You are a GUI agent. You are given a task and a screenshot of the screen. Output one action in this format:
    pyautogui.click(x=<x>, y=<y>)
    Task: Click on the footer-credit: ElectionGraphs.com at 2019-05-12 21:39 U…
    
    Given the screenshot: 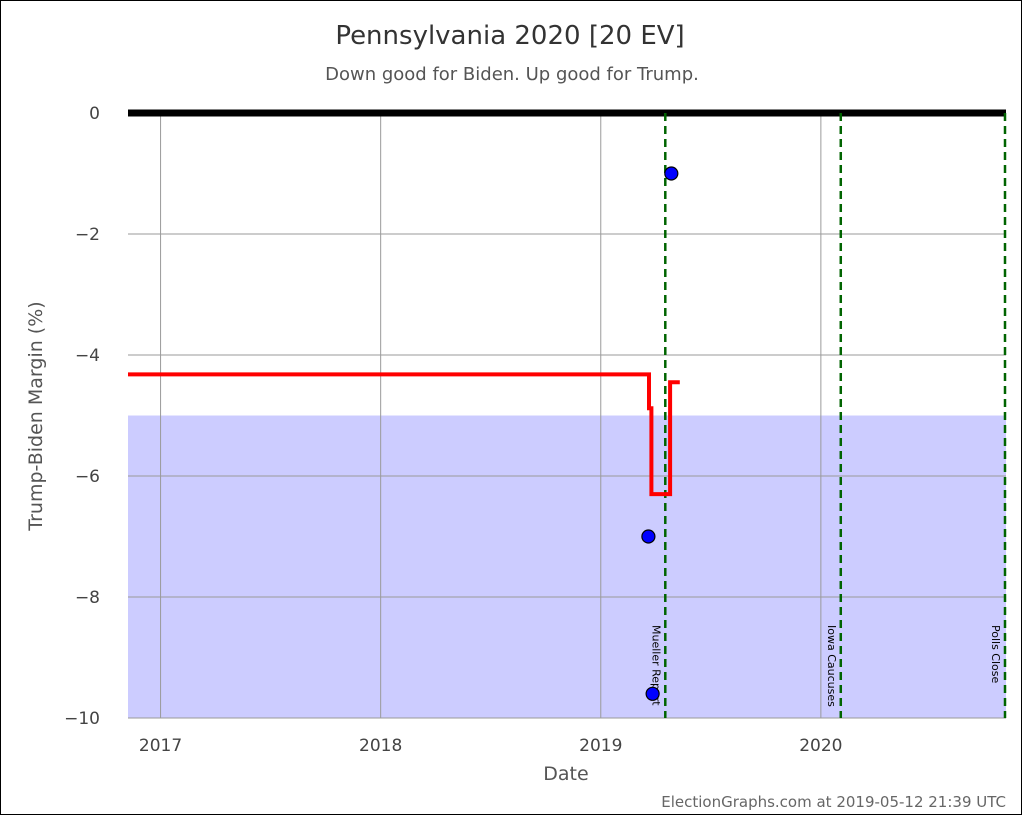 What is the action you would take?
    pyautogui.click(x=833, y=802)
    